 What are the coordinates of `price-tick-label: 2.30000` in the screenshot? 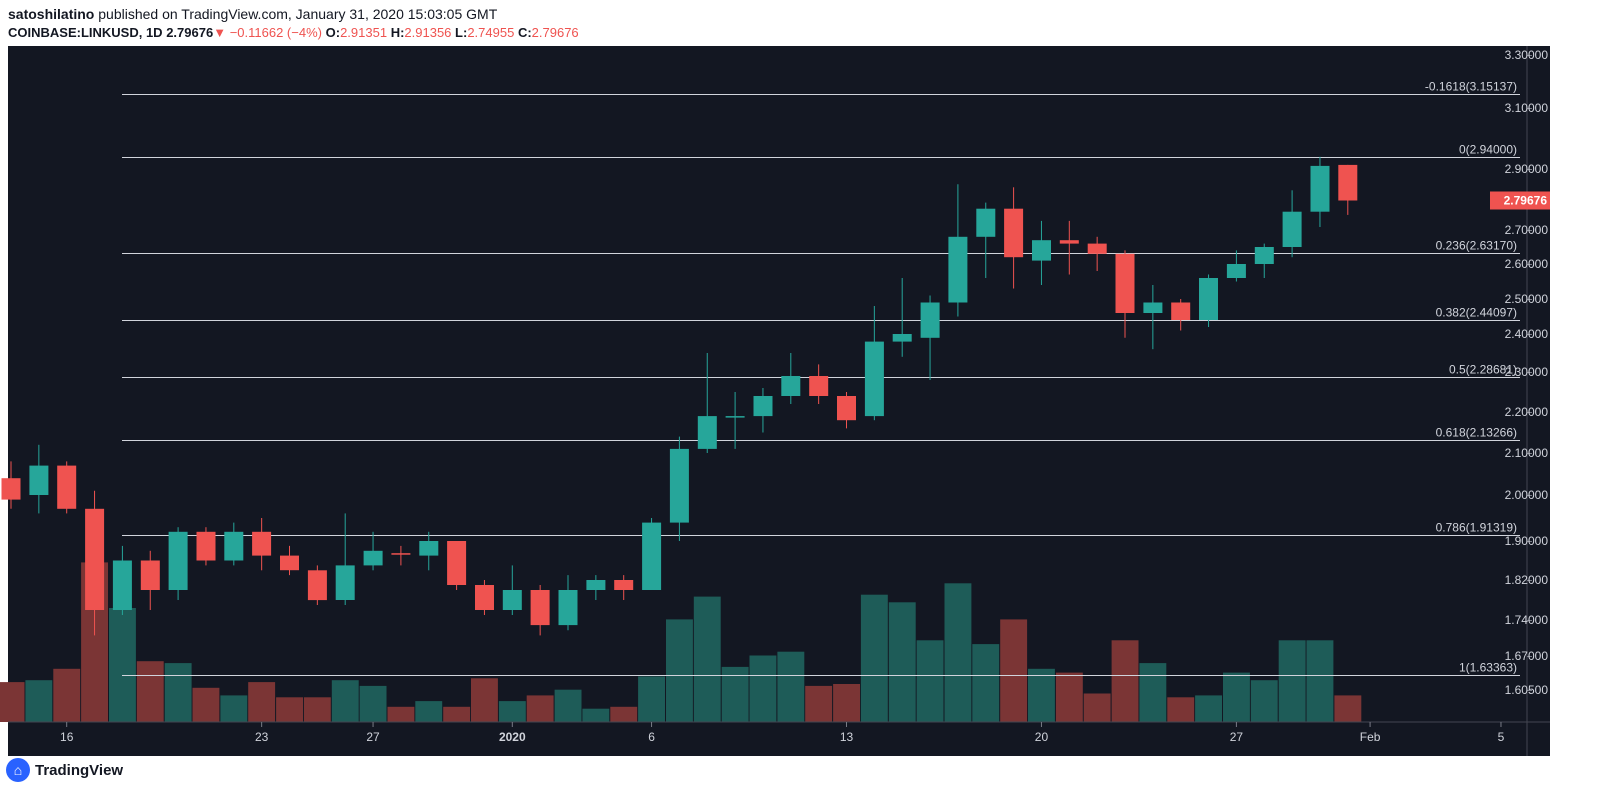 It's located at (1527, 372).